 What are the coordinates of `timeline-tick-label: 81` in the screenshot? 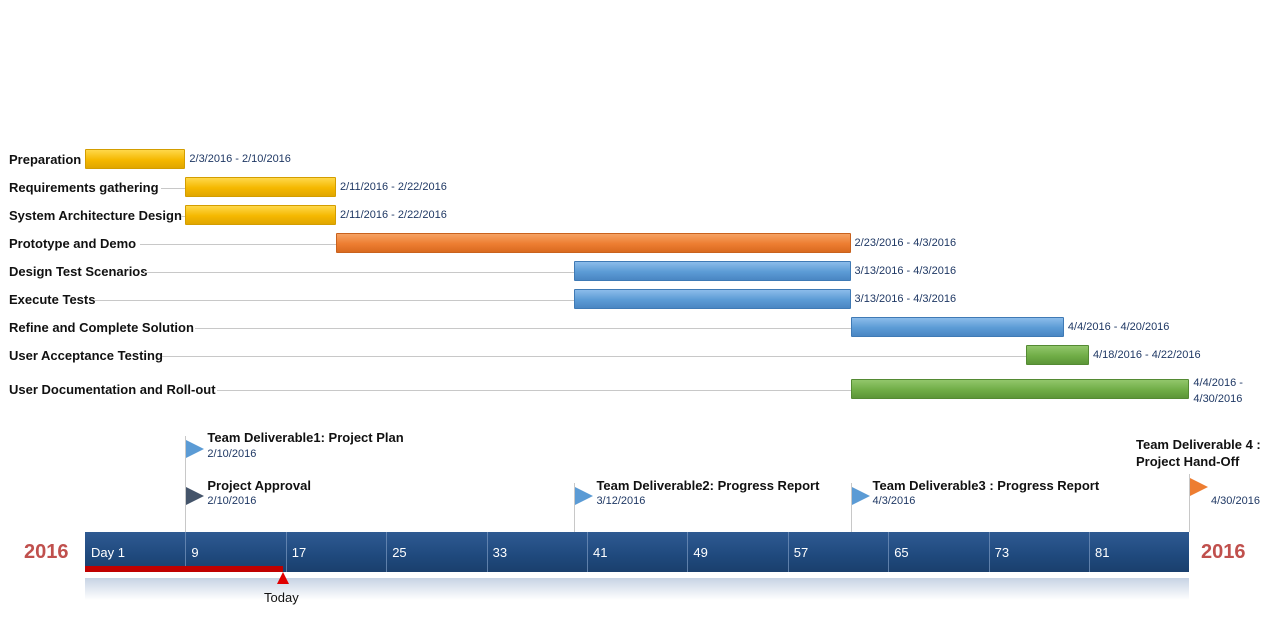 It's located at (1102, 552).